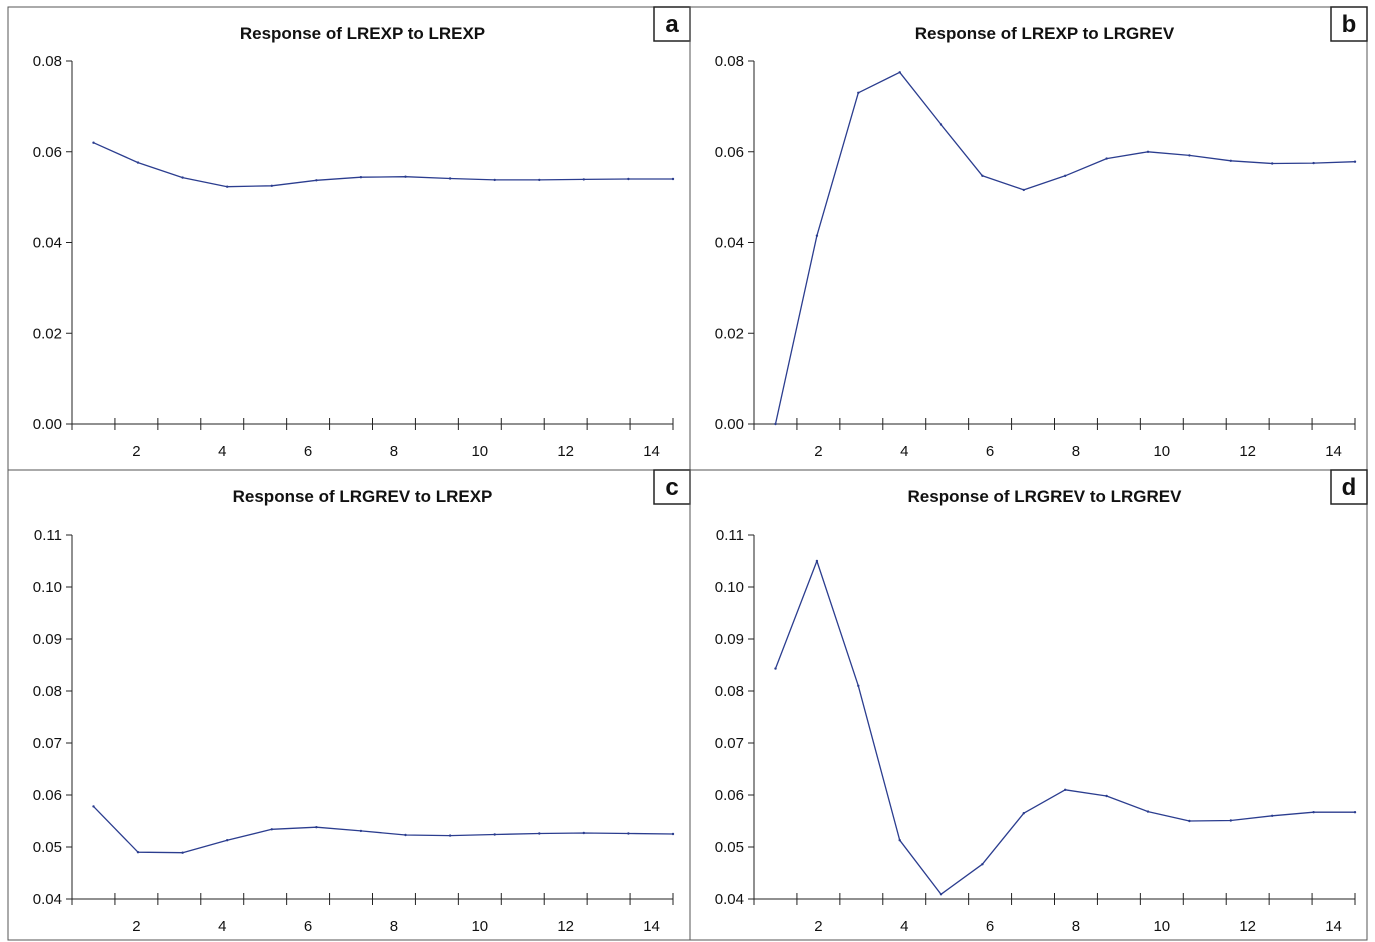 Image resolution: width=1375 pixels, height=942 pixels. What do you see at coordinates (47, 424) in the screenshot?
I see `y-tick-label: 0.00` at bounding box center [47, 424].